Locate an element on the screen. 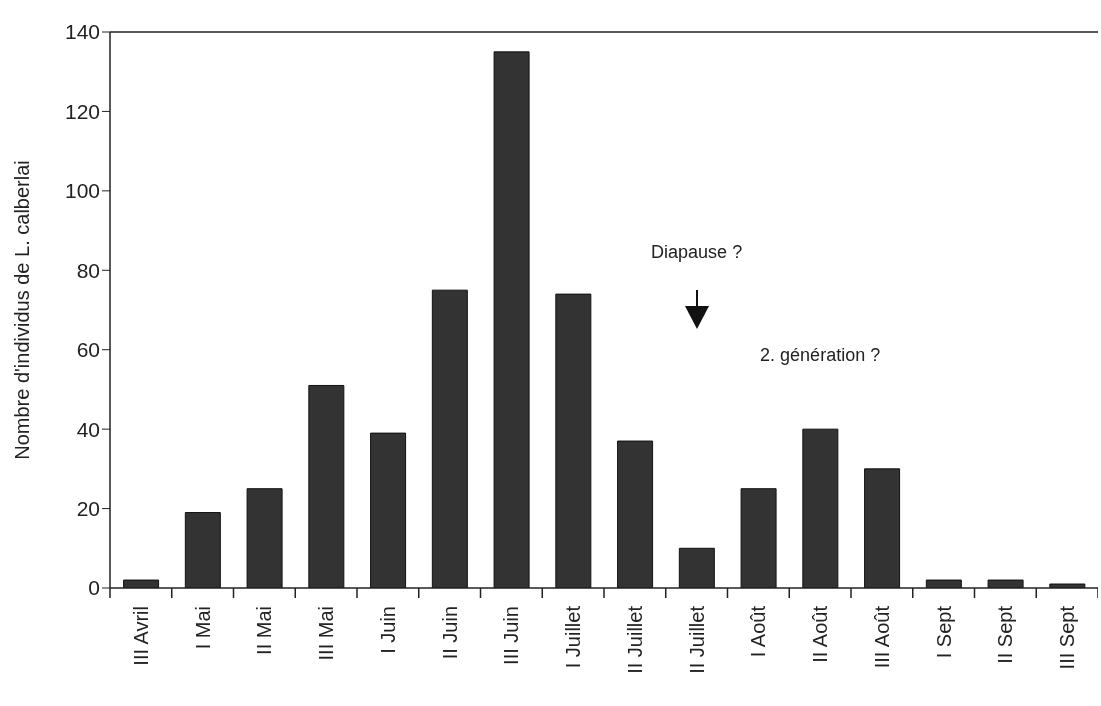 The width and height of the screenshot is (1101, 706). annotation: Diapause ? is located at coordinates (697, 252).